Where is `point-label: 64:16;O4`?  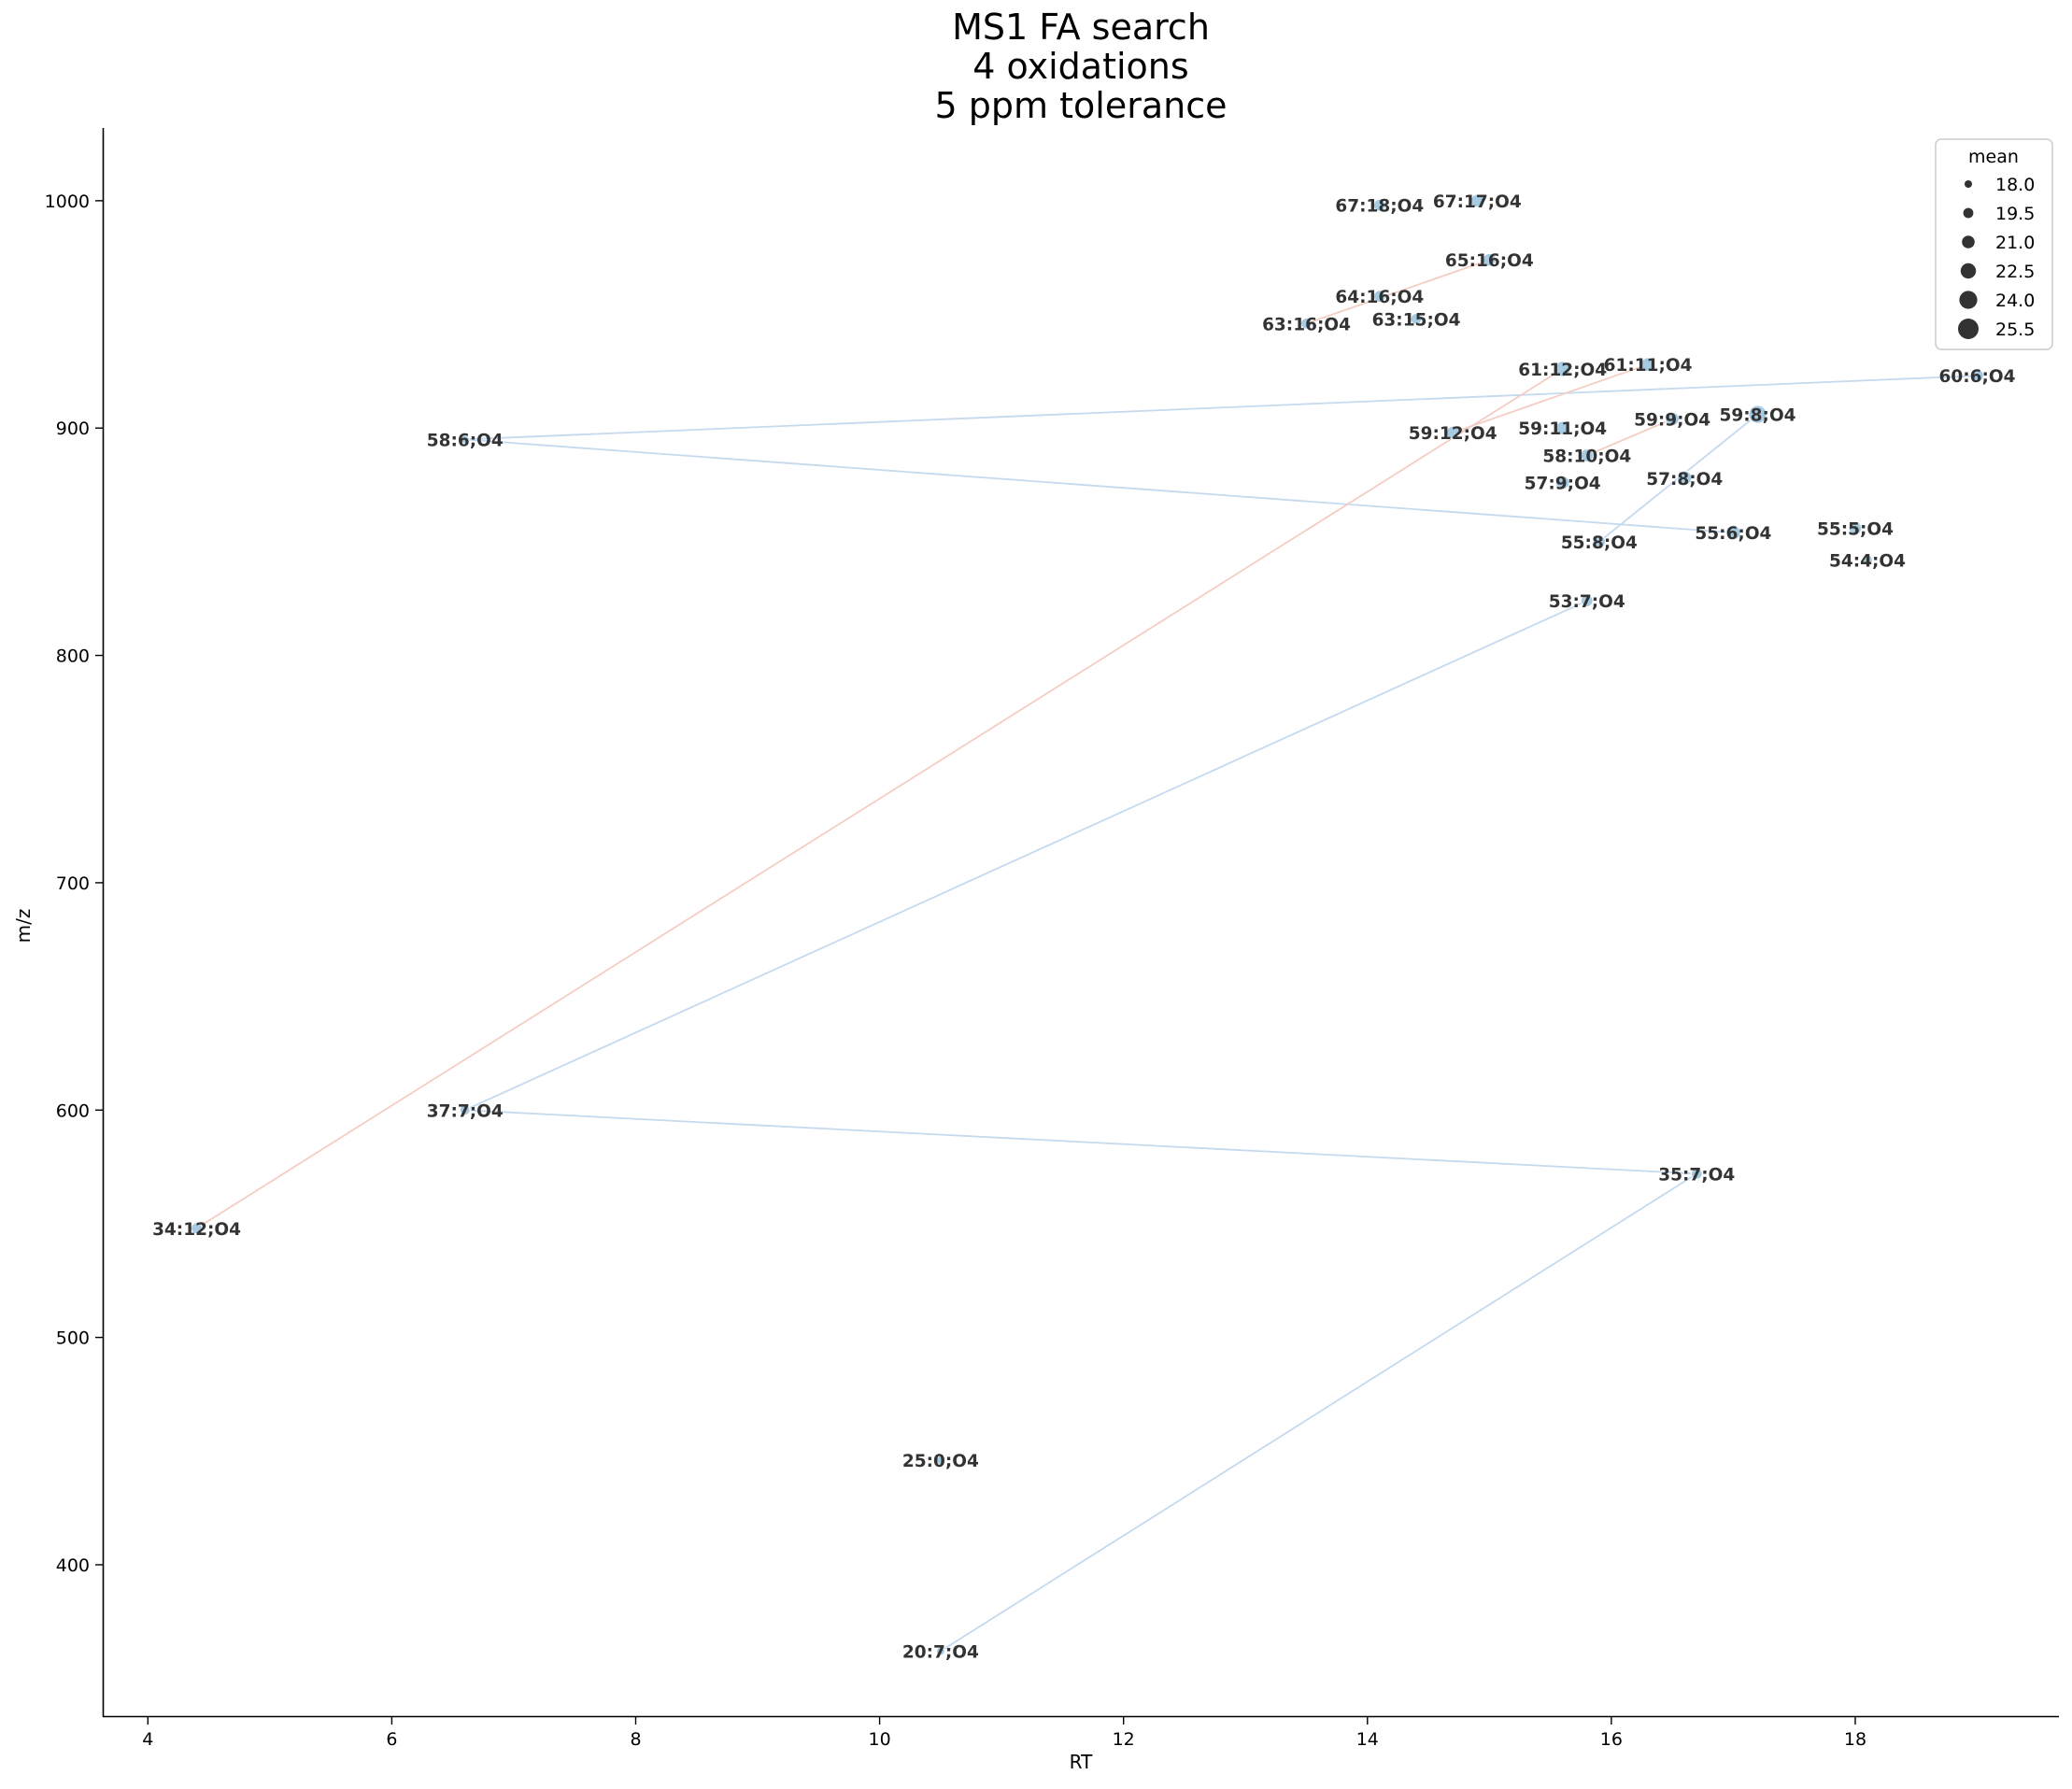
point-label: 64:16;O4 is located at coordinates (1379, 297).